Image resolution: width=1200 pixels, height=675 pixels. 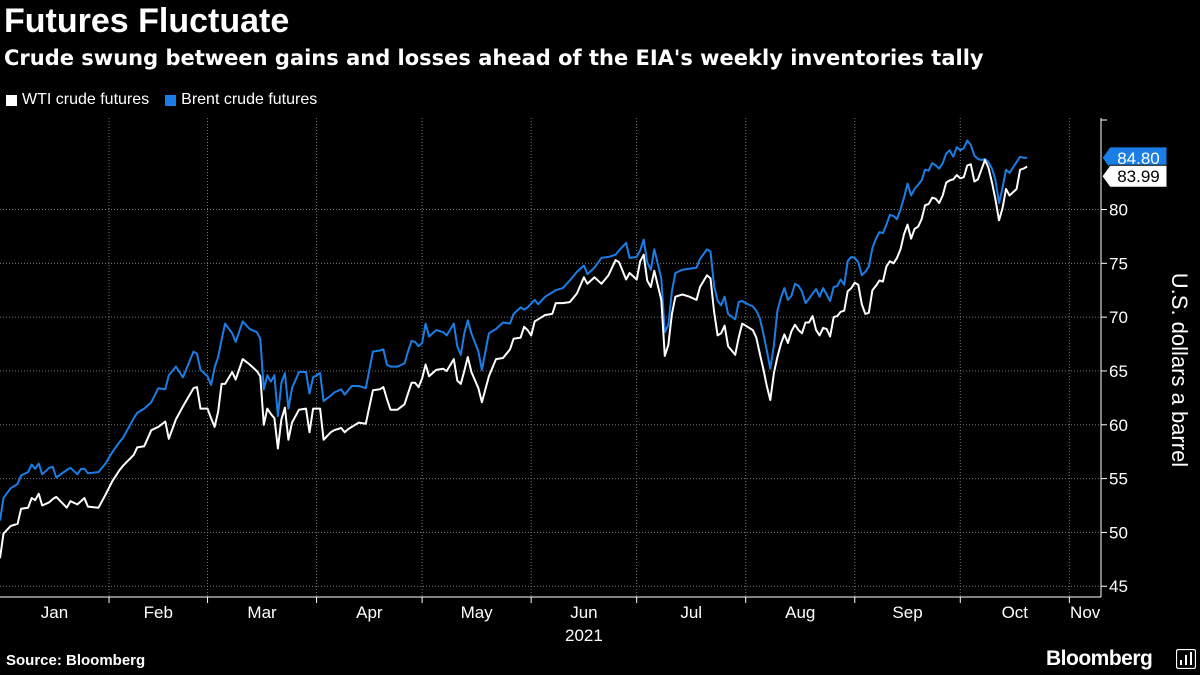 I want to click on y-axis-title: U.S. dollars a barrel, so click(x=1179, y=370).